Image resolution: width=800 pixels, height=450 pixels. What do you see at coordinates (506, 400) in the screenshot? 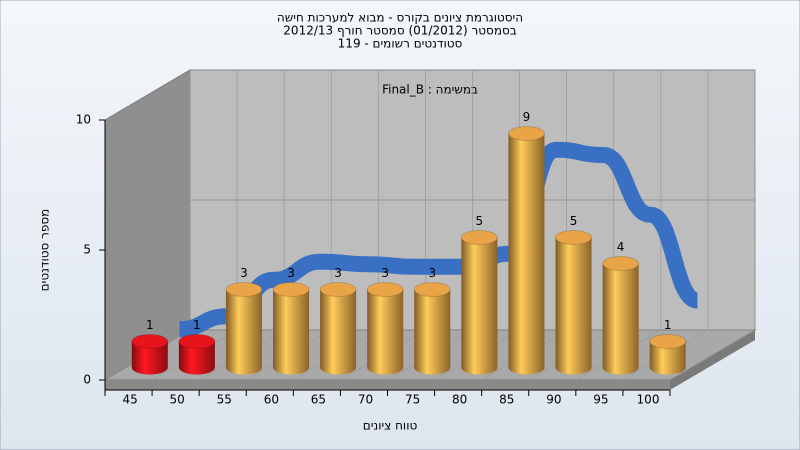
I see `x-tick-label: 85` at bounding box center [506, 400].